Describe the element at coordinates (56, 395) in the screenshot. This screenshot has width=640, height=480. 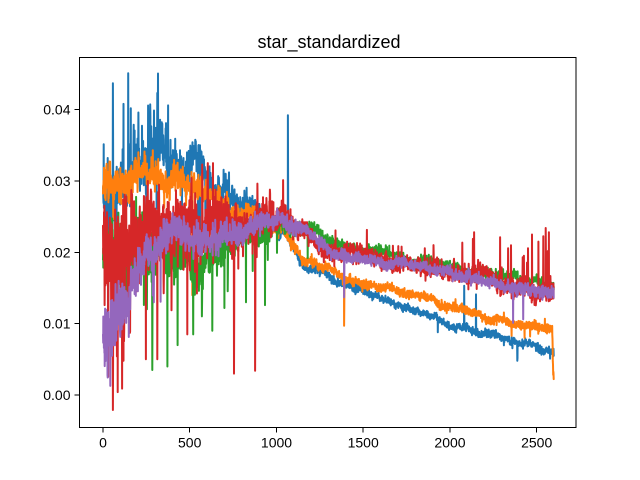
I see `svg-text: 0.00` at that location.